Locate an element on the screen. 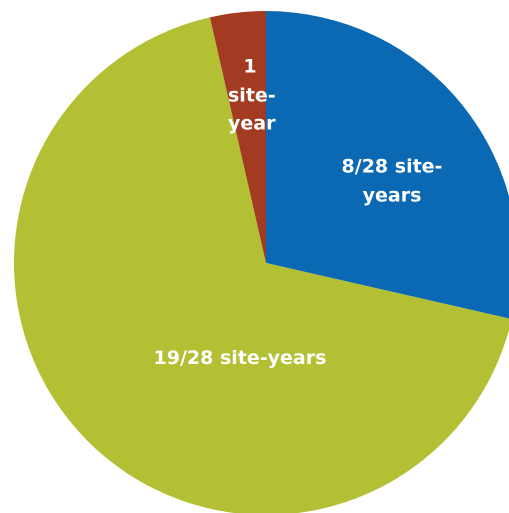  slice-label: 1 site-year is located at coordinates (252, 95).